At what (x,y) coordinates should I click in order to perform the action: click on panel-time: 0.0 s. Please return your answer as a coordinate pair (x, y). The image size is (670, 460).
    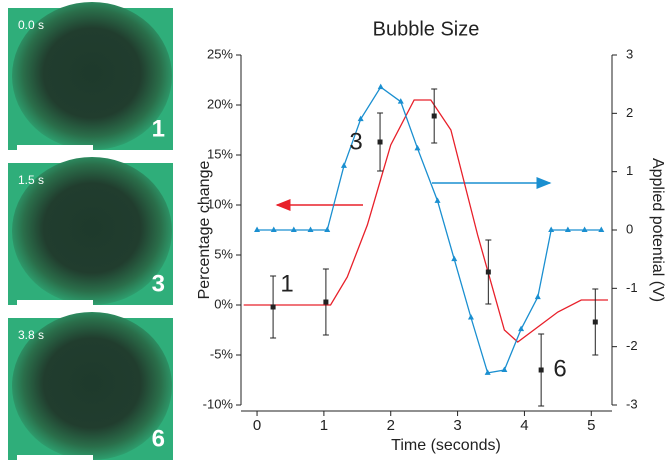
    Looking at the image, I should click on (31, 25).